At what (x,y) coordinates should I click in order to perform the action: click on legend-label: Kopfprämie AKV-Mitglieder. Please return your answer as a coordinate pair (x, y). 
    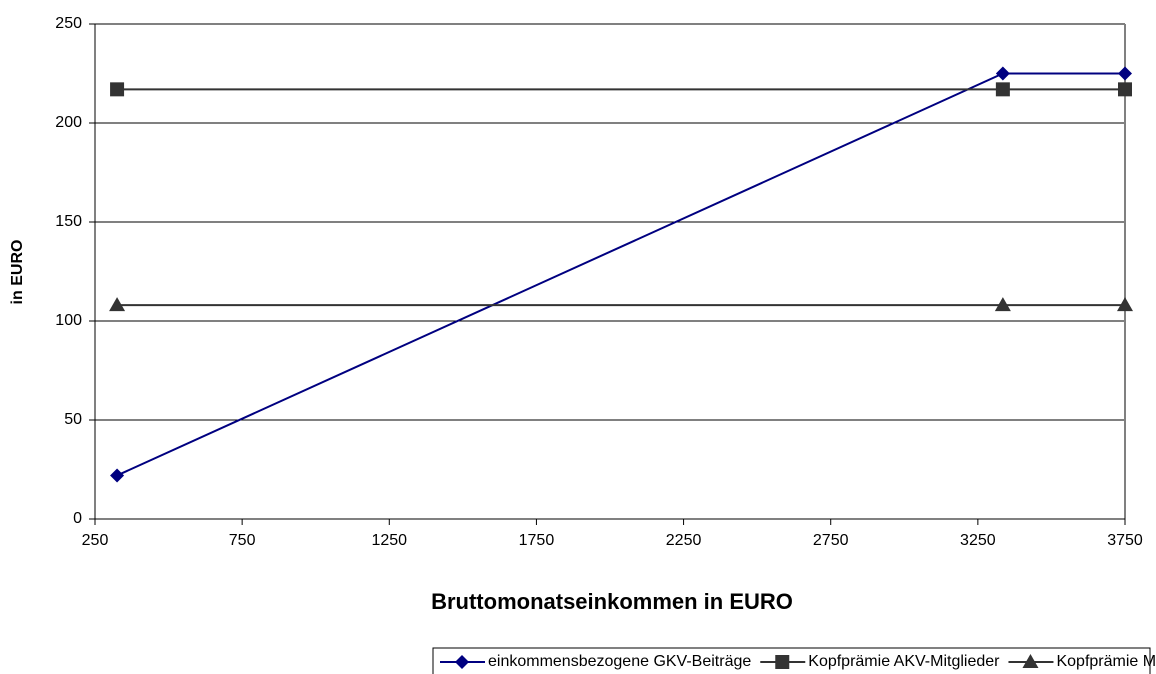
    Looking at the image, I should click on (904, 661).